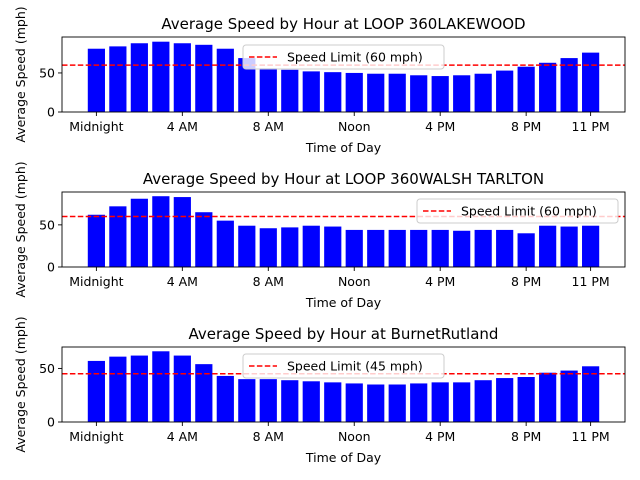  I want to click on legend: Speed Limit (45 mph), so click(343, 366).